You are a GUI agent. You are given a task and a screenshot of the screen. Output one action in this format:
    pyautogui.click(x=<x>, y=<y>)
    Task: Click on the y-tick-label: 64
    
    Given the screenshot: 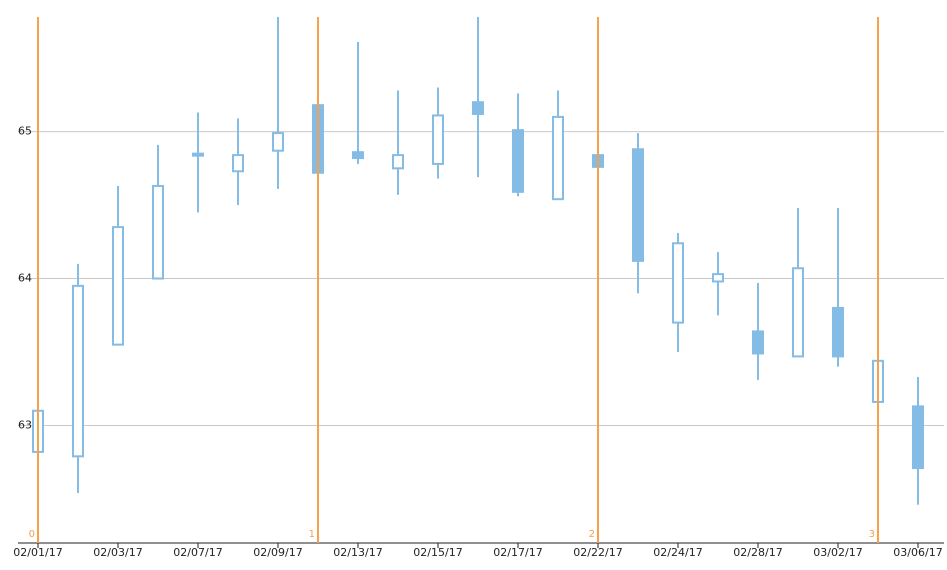 What is the action you would take?
    pyautogui.click(x=25, y=278)
    